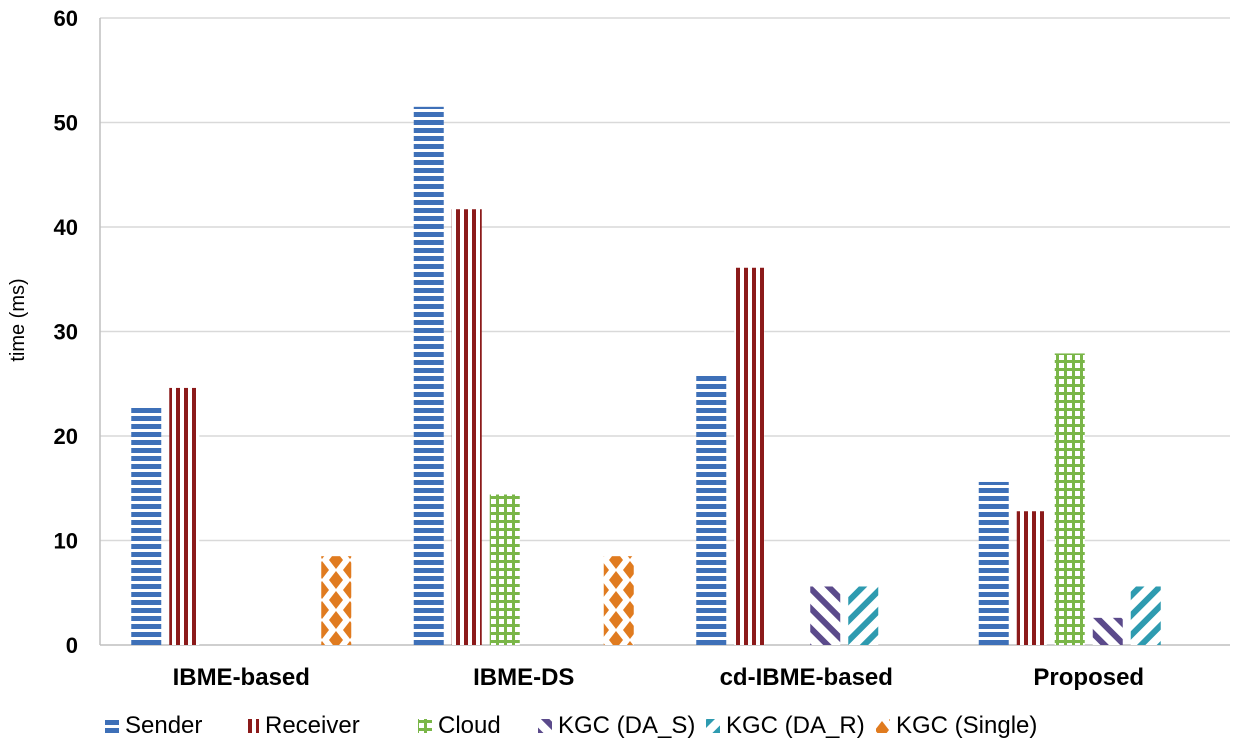 Image resolution: width=1250 pixels, height=751 pixels. What do you see at coordinates (711, 510) in the screenshot?
I see `bar-sender-cd-ibme-based` at bounding box center [711, 510].